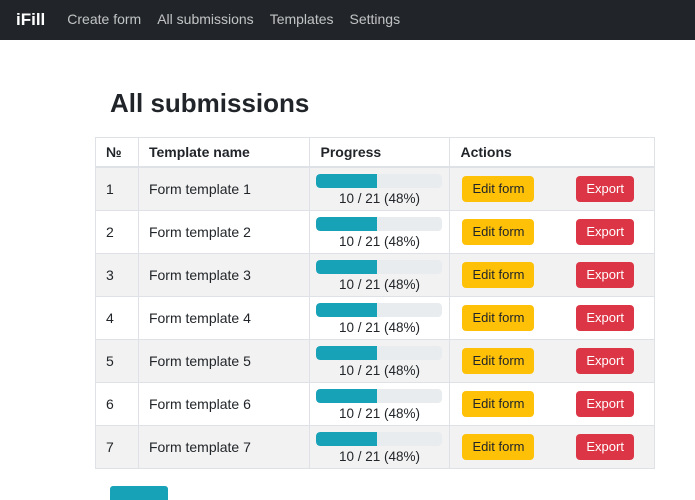  What do you see at coordinates (224, 318) in the screenshot?
I see `template-name: Form template 4` at bounding box center [224, 318].